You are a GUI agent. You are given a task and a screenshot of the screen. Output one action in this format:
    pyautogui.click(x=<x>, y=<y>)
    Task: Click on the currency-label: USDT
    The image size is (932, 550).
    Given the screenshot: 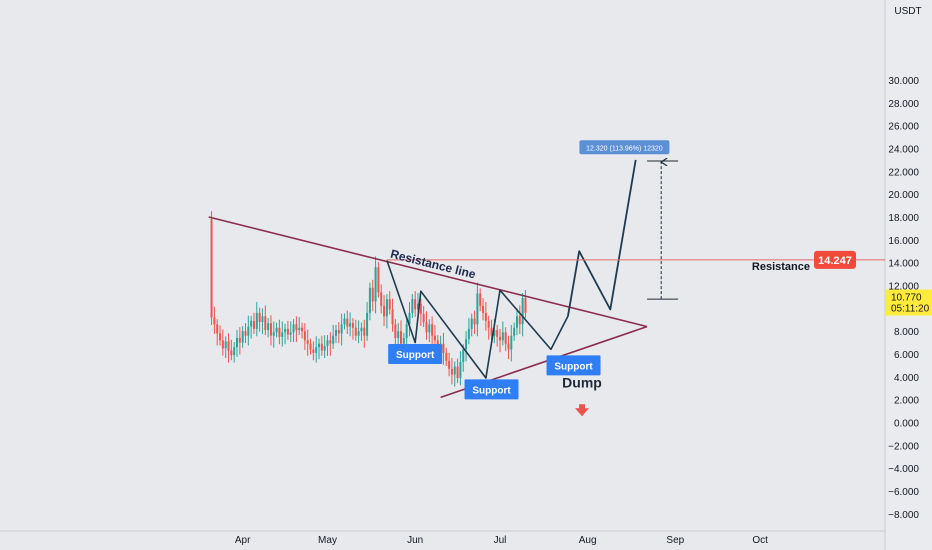 What is the action you would take?
    pyautogui.click(x=907, y=11)
    